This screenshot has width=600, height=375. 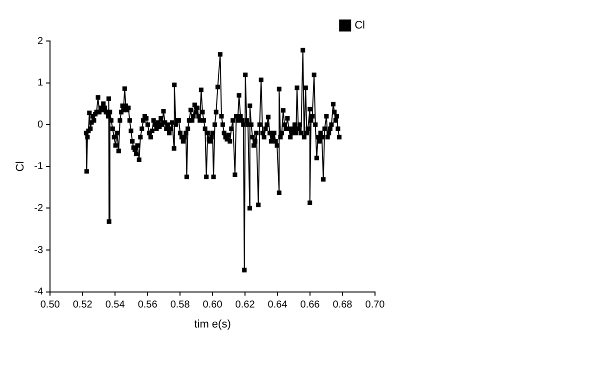 What do you see at coordinates (212, 305) in the screenshot?
I see `x-tick-label: 0.60` at bounding box center [212, 305].